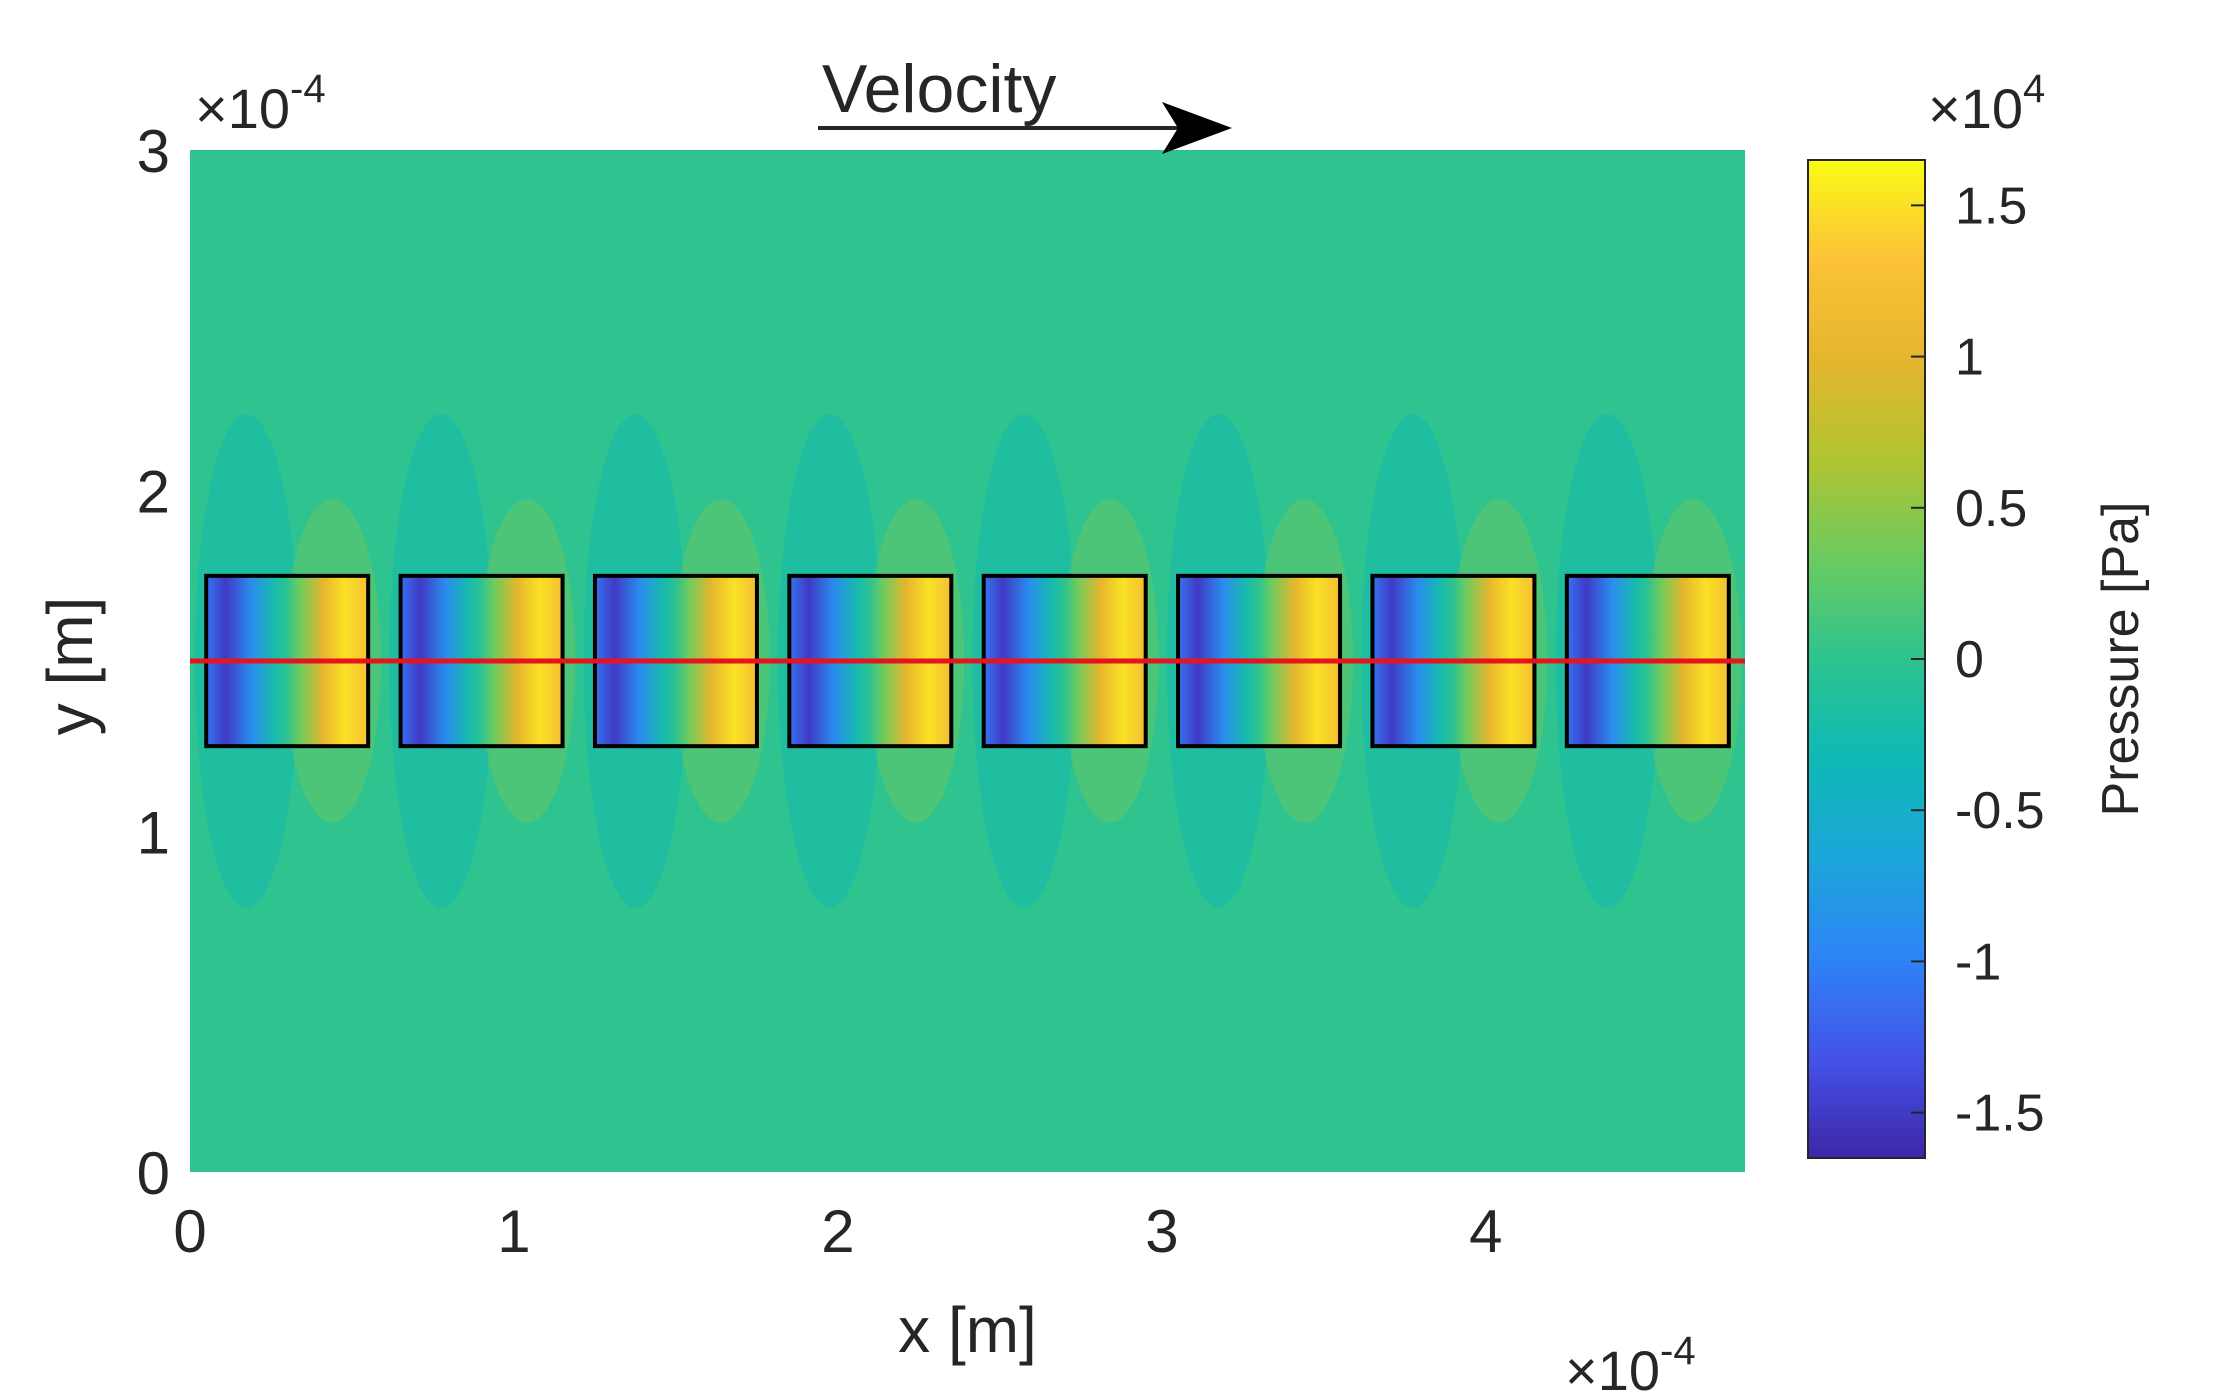 Image resolution: width=2220 pixels, height=1395 pixels. What do you see at coordinates (189, 1231) in the screenshot?
I see `x-tick-label: 0` at bounding box center [189, 1231].